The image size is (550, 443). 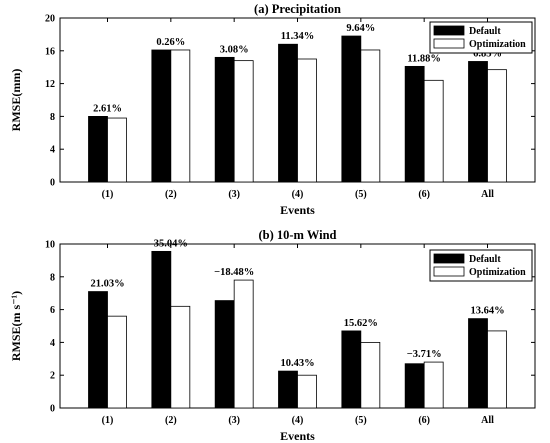 I want to click on data-label: 3.08%, so click(x=234, y=49).